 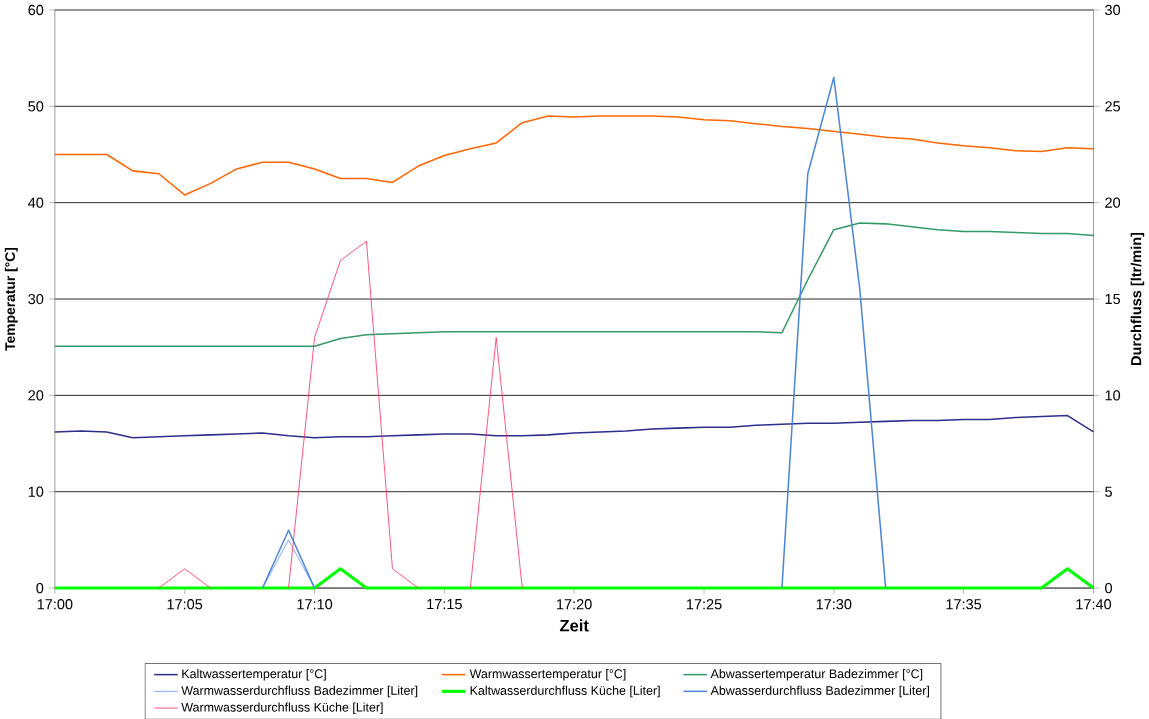 I want to click on y2-tick-label: 30, so click(x=1113, y=9).